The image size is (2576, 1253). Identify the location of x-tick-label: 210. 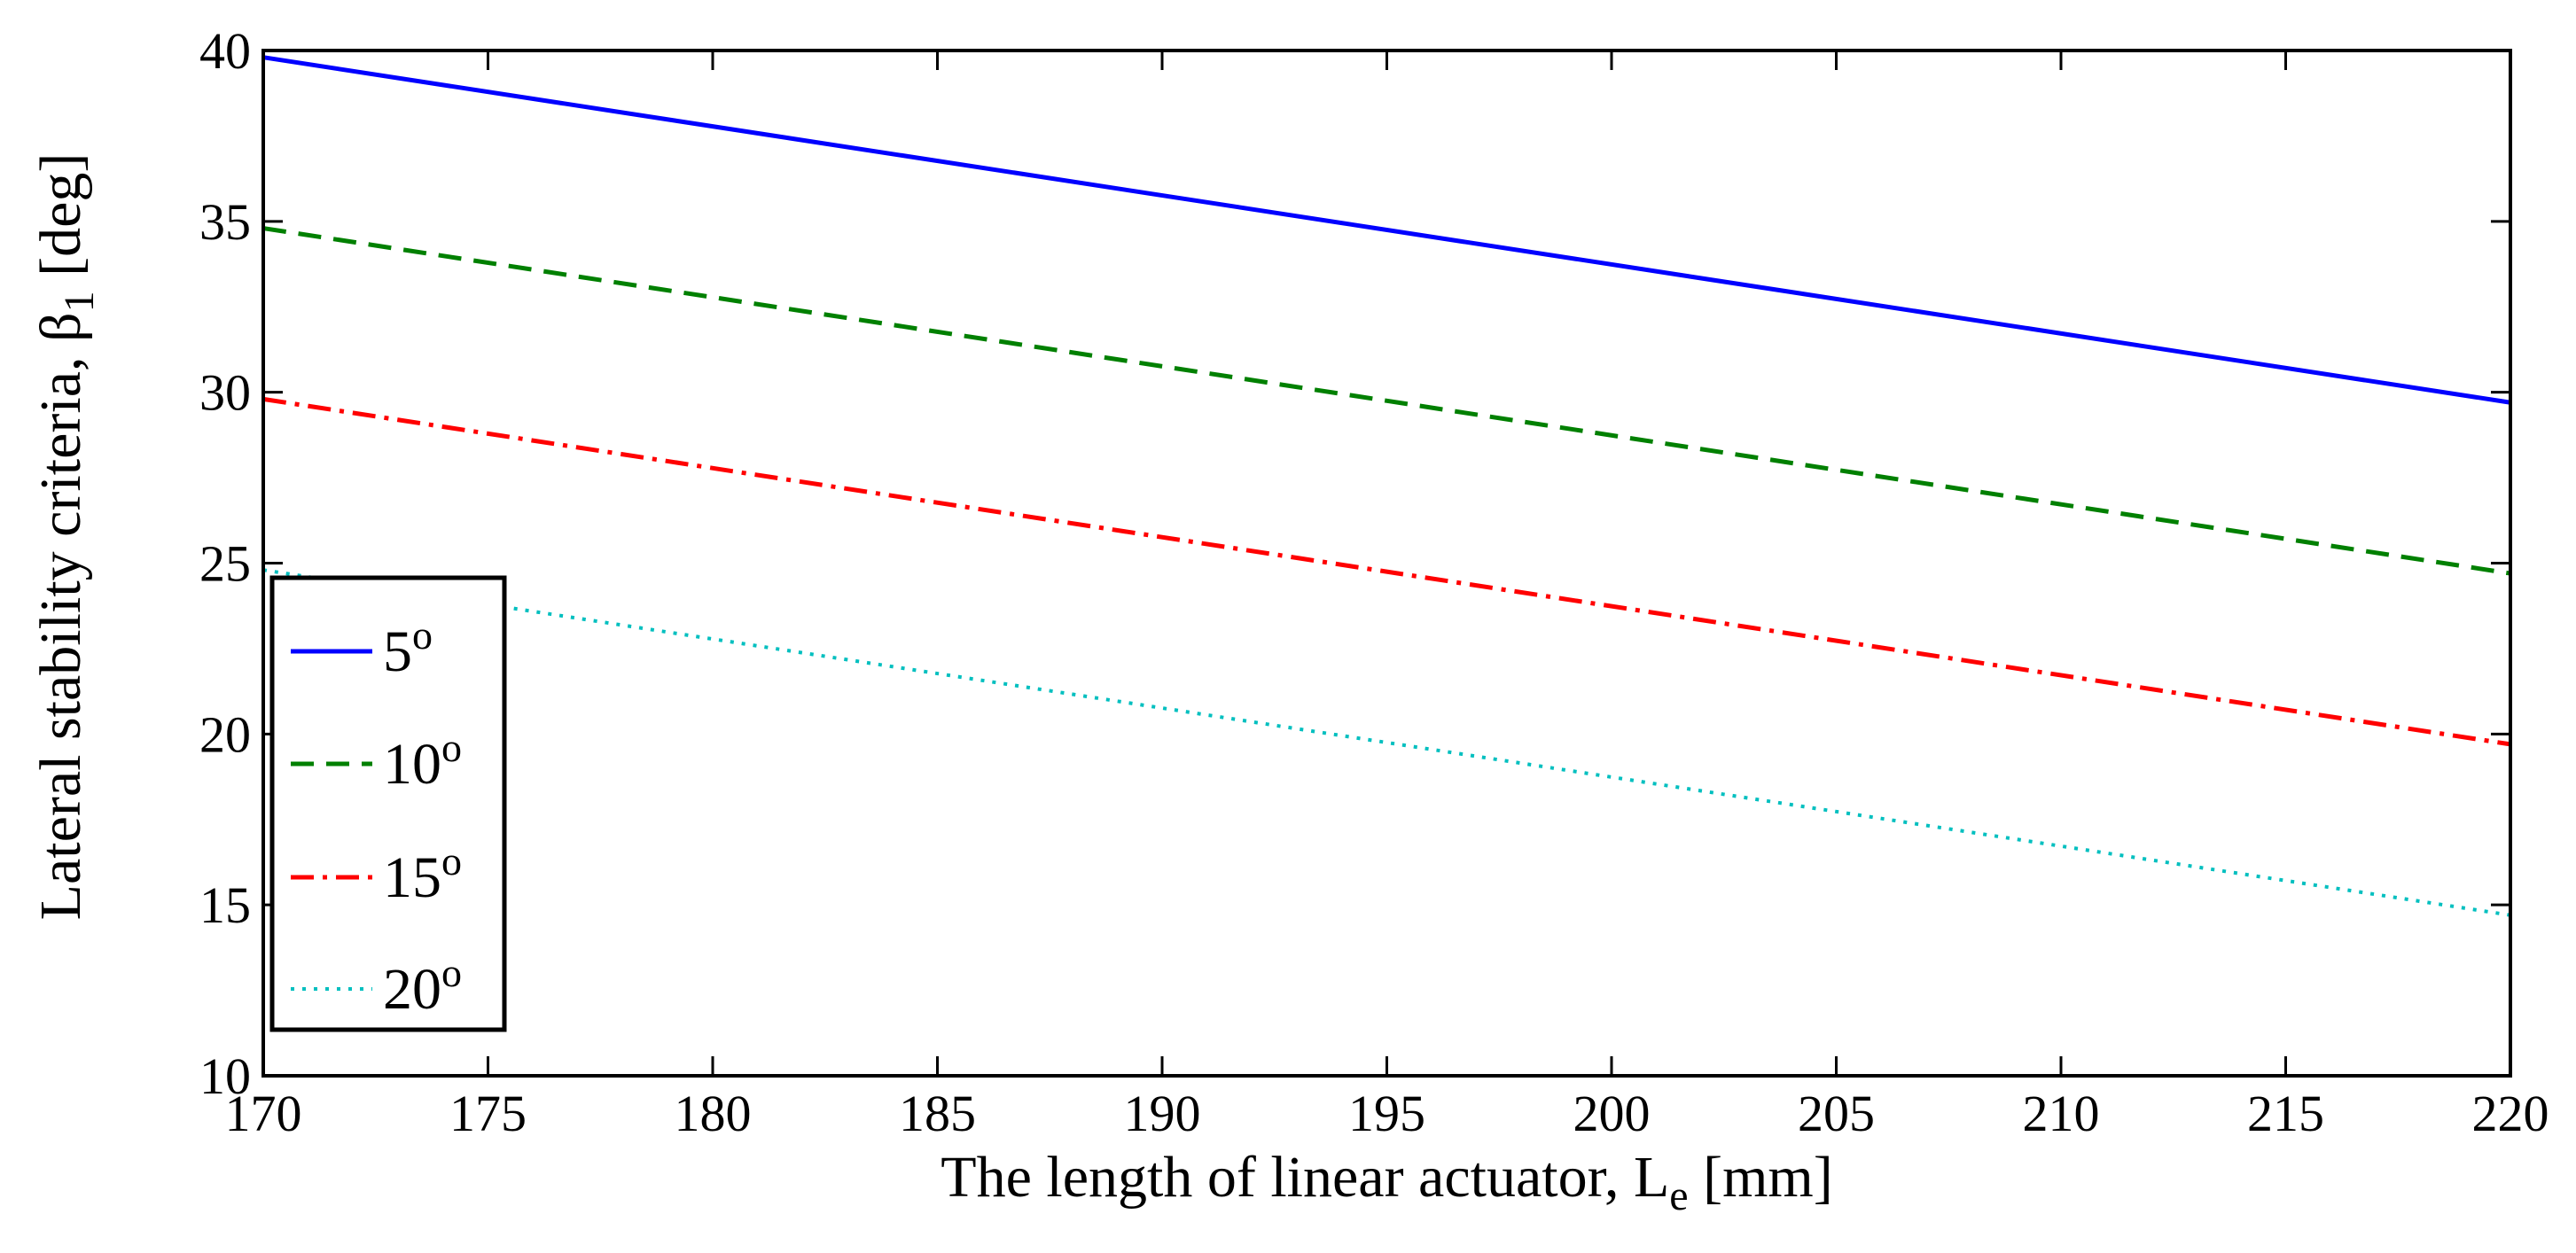
(2061, 1113).